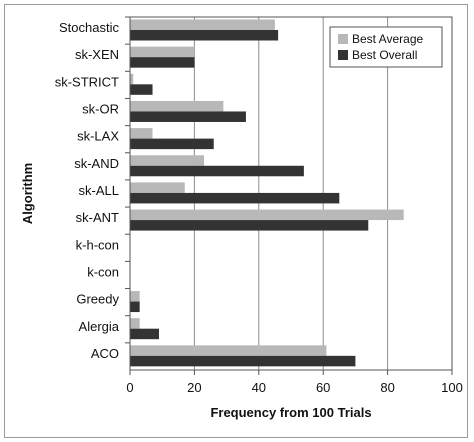 The height and width of the screenshot is (442, 474). What do you see at coordinates (452, 387) in the screenshot?
I see `x-tick-label: 100` at bounding box center [452, 387].